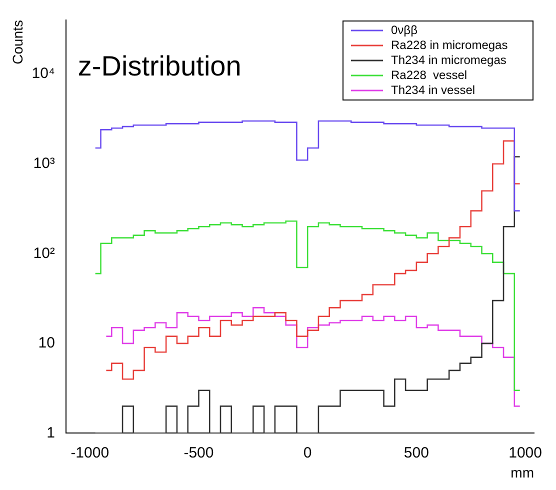 The width and height of the screenshot is (556, 490). Describe the element at coordinates (43, 73) in the screenshot. I see `y-tick-label: 10⁴` at that location.